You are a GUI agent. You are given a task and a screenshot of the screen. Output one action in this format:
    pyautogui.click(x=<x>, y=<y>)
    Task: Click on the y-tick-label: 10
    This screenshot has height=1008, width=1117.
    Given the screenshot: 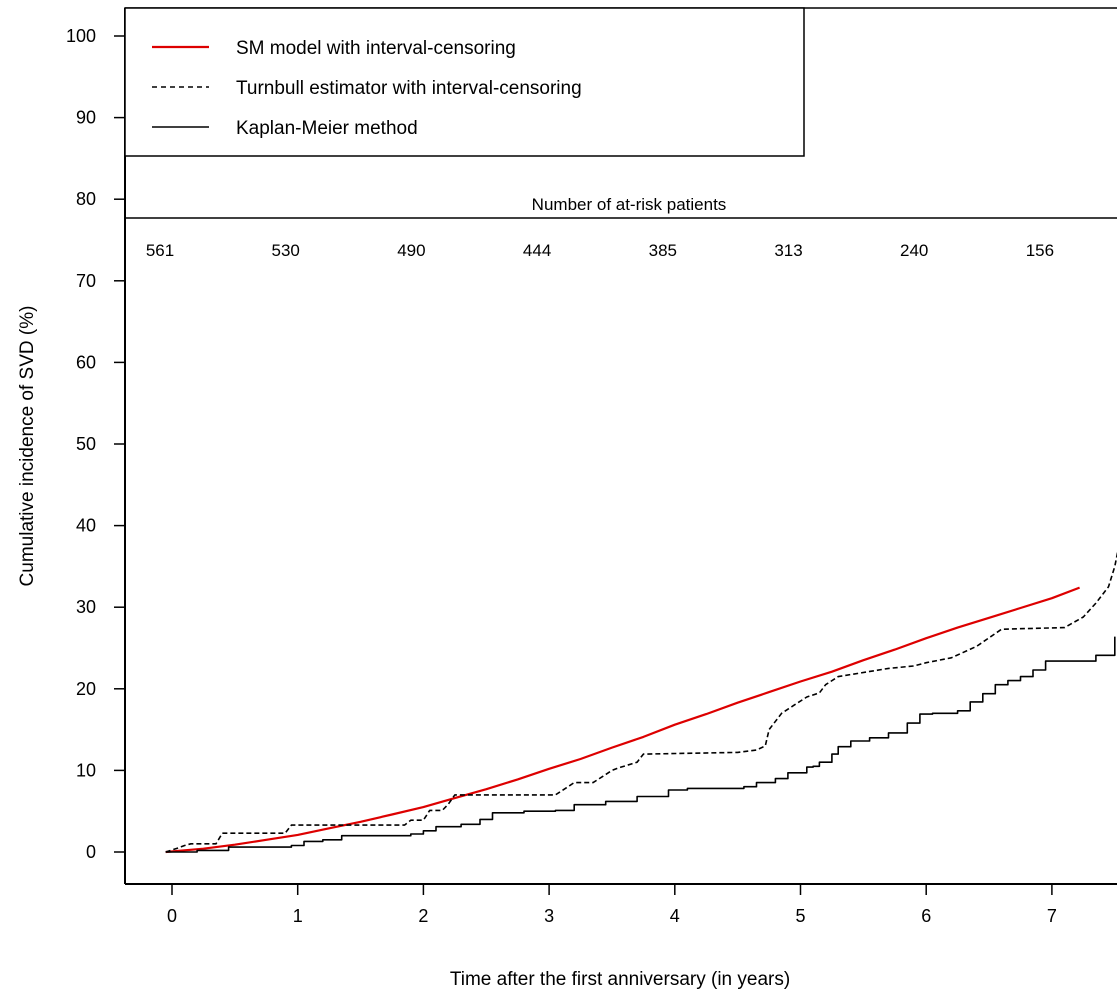 What is the action you would take?
    pyautogui.click(x=86, y=770)
    